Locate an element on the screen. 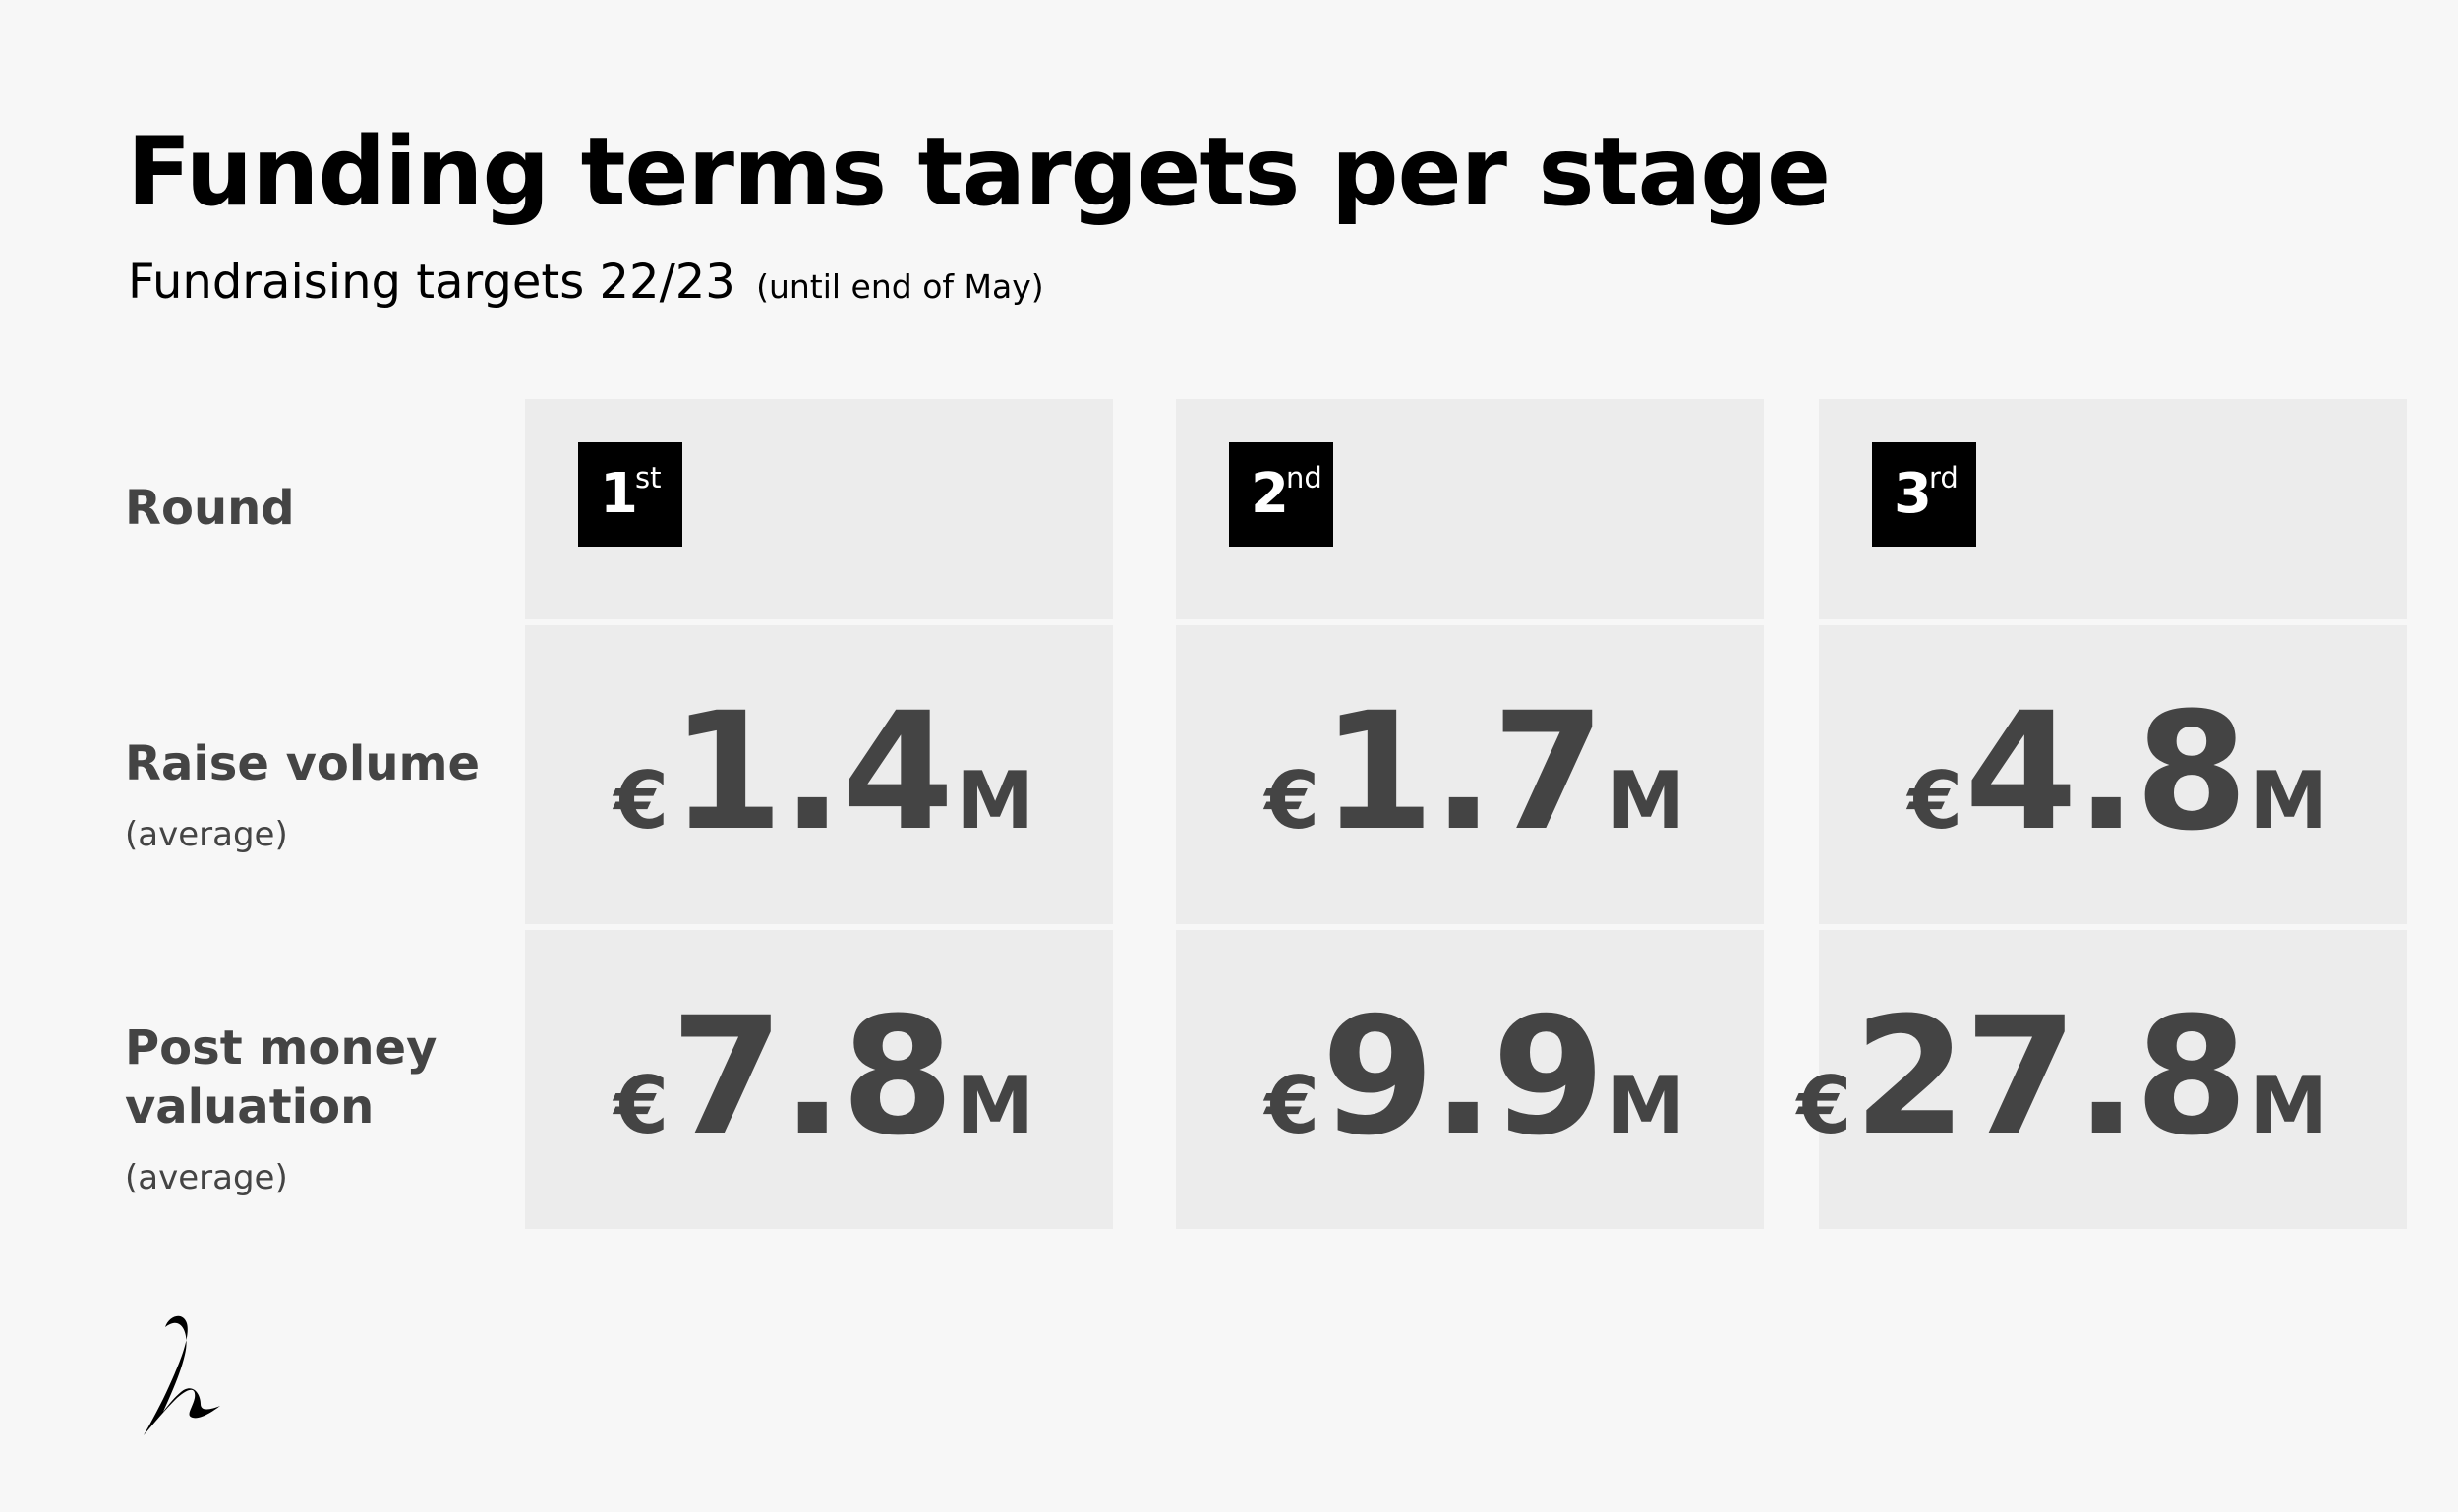 This screenshot has width=2458, height=1512. page-title: Funding terms targets per stage is located at coordinates (979, 172).